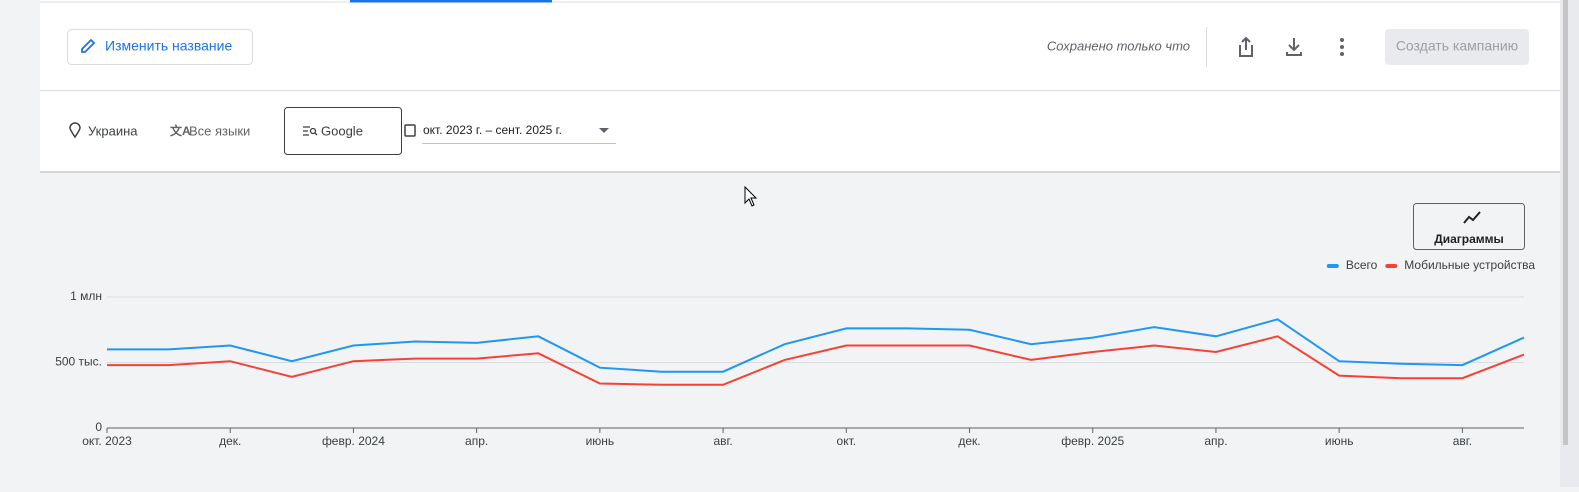 This screenshot has height=492, width=1579. Describe the element at coordinates (353, 441) in the screenshot. I see `x-tick-label: февр. 2024` at that location.